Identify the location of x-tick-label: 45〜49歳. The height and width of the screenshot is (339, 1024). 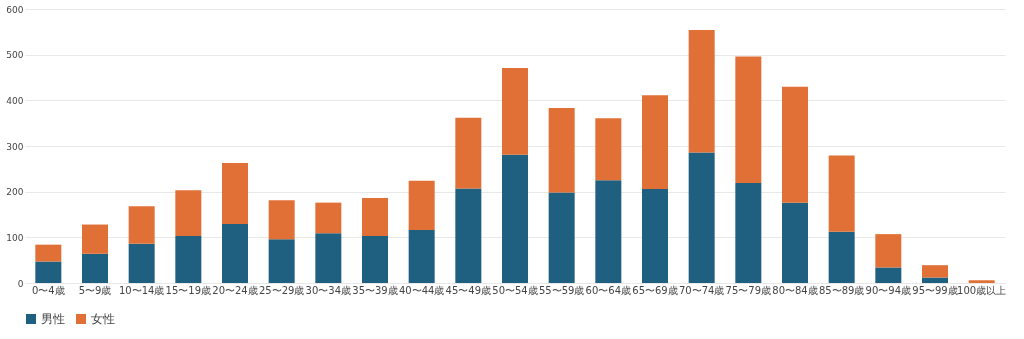
(468, 290).